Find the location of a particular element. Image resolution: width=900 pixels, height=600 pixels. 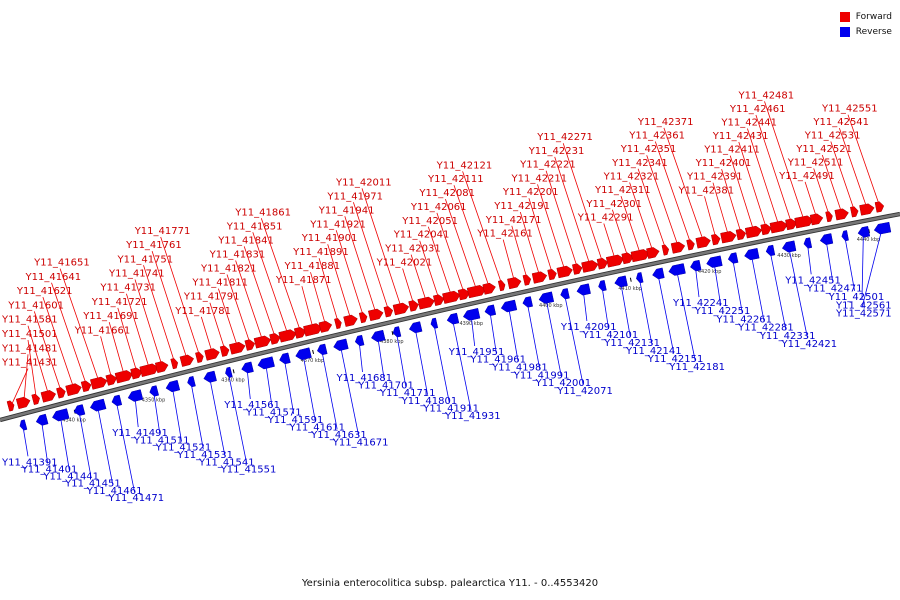

gene-label-y11_41511: Y11_41511 is located at coordinates (161, 440).